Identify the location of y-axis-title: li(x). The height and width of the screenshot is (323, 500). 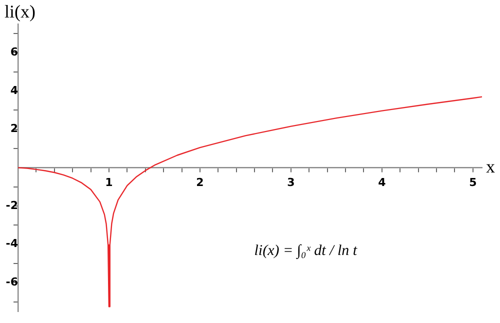
(20, 12).